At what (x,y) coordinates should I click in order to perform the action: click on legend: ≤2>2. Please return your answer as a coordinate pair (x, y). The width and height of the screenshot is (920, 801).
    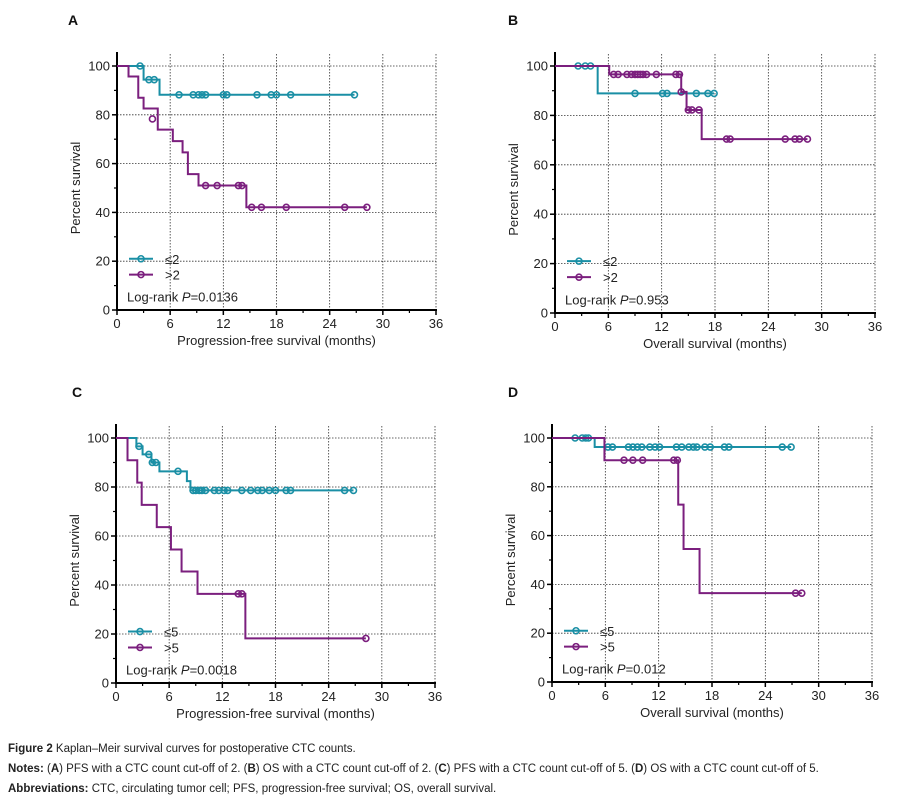
    Looking at the image, I should click on (592, 269).